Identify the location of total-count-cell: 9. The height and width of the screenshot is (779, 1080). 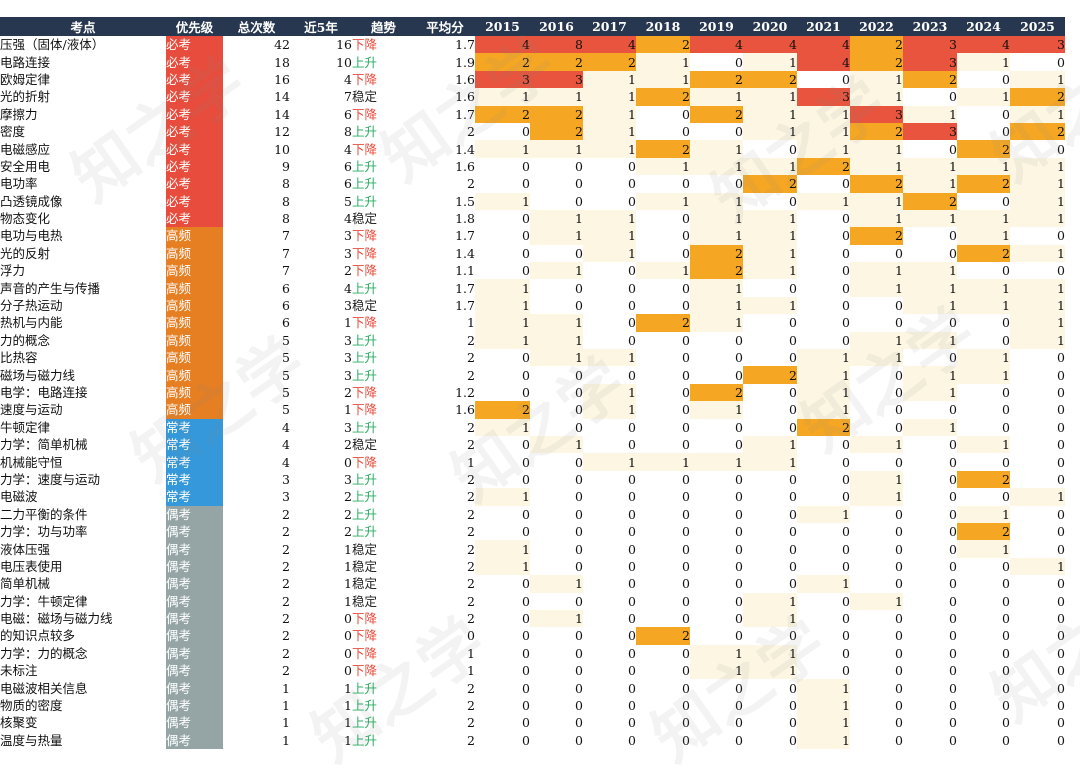
(286, 166).